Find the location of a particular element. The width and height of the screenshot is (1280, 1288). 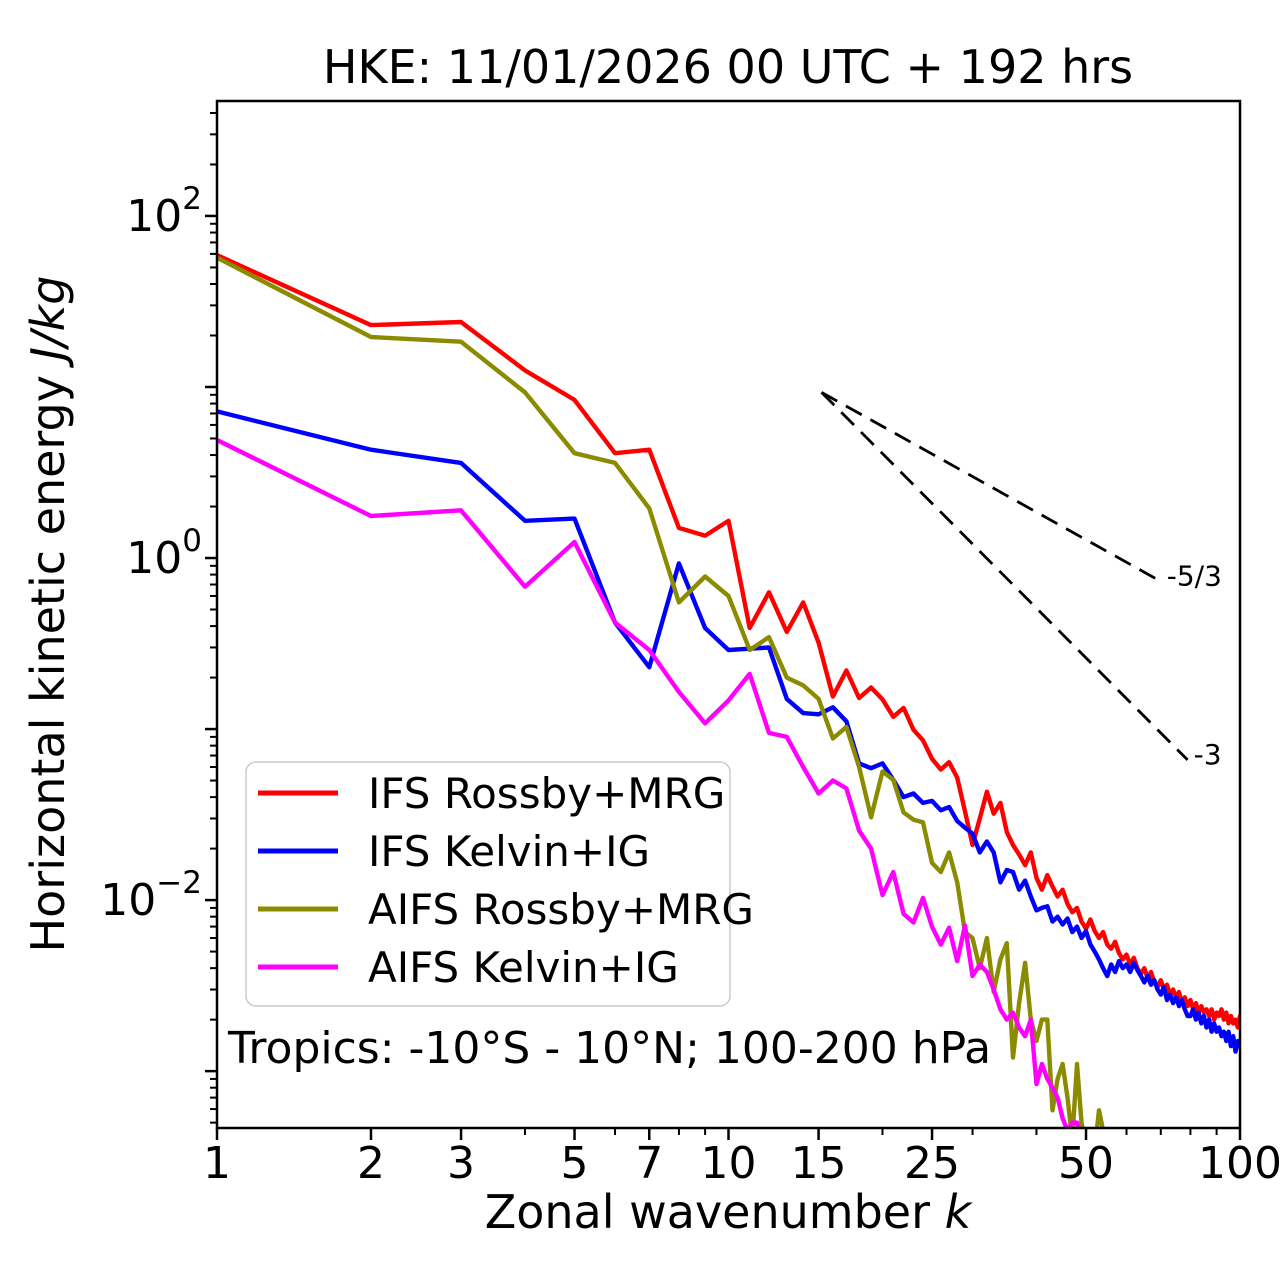

chart-title: HKE: 11/01/2026 00 UTC + 192 hrs is located at coordinates (728, 67).